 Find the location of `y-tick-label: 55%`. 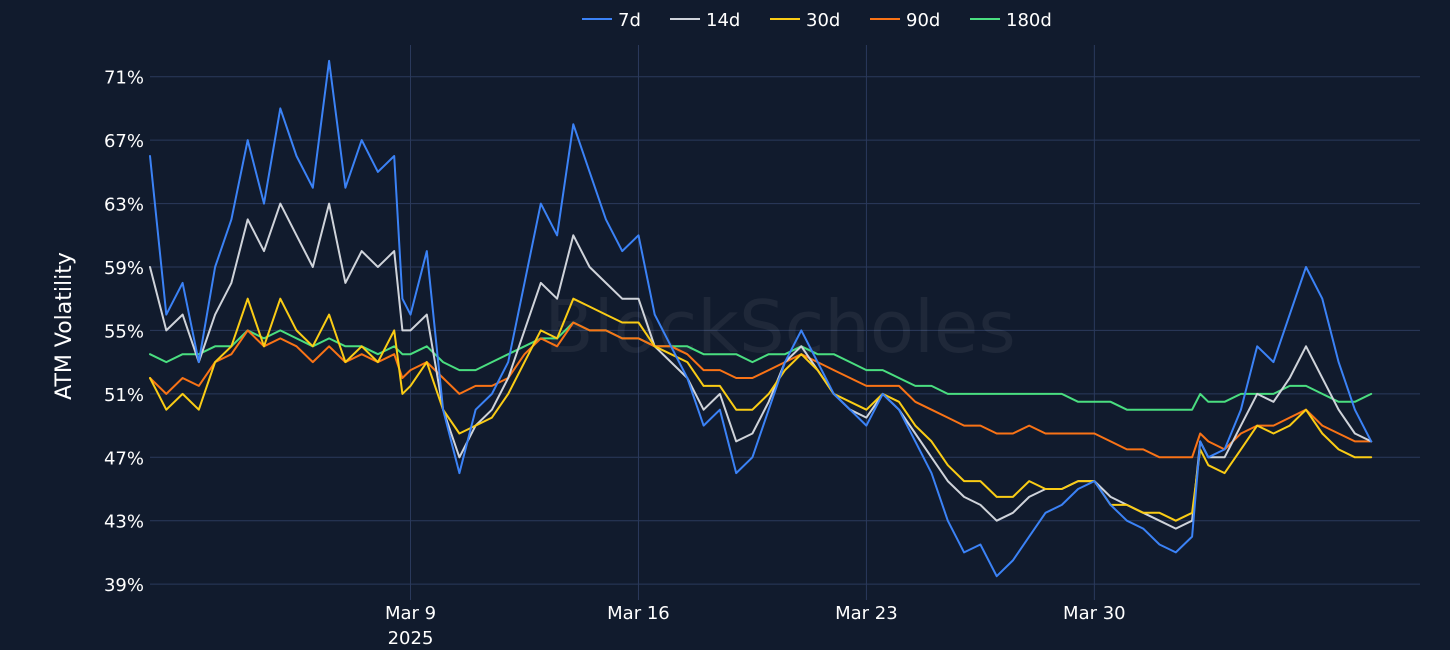

y-tick-label: 55% is located at coordinates (124, 331).